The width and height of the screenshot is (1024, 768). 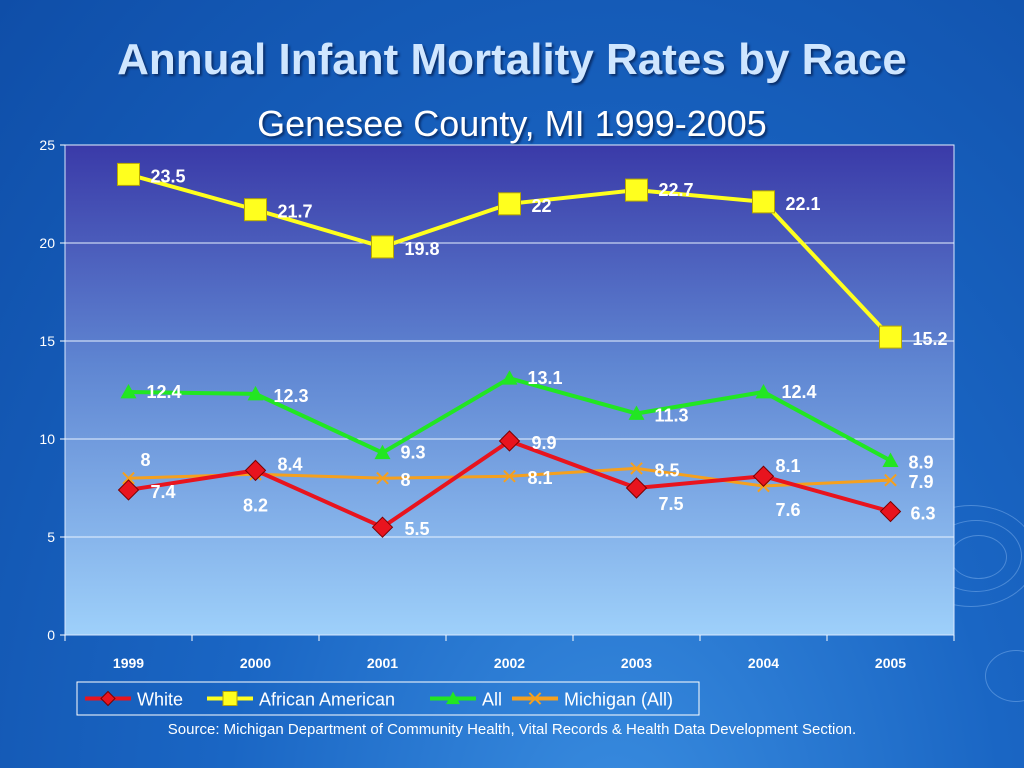 I want to click on data-label: 9.3, so click(x=413, y=453).